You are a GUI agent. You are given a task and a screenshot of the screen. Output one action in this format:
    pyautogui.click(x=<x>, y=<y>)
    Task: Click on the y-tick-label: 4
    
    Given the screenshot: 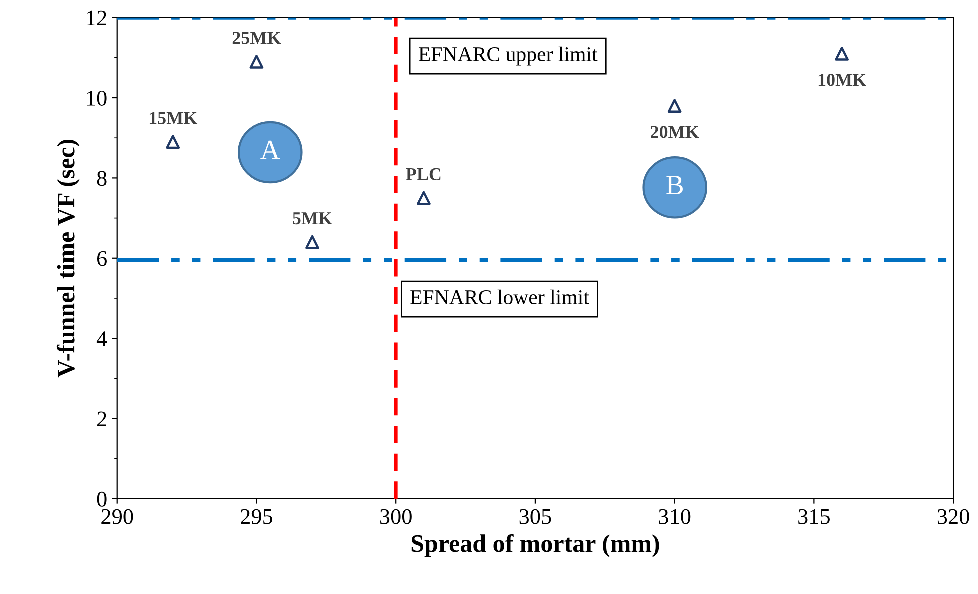 What is the action you would take?
    pyautogui.click(x=102, y=339)
    